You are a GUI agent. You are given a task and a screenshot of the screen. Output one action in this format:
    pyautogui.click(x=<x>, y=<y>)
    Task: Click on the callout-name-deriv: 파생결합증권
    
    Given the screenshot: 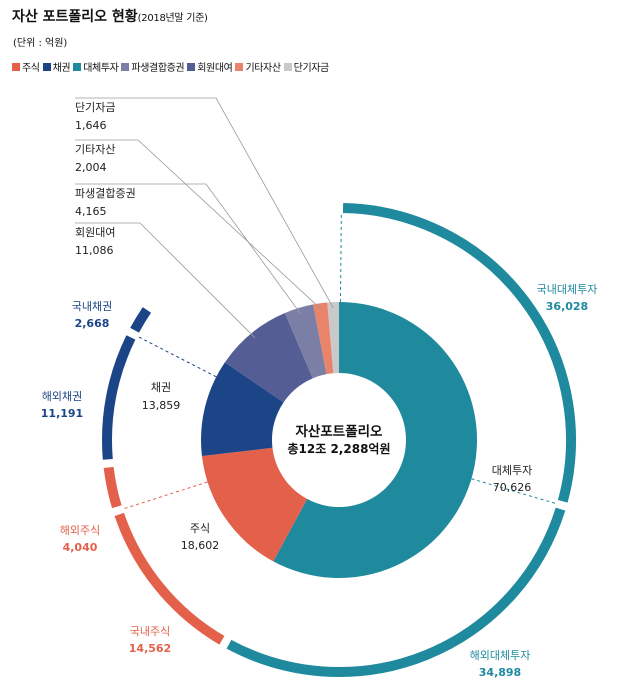 What is the action you would take?
    pyautogui.click(x=105, y=193)
    